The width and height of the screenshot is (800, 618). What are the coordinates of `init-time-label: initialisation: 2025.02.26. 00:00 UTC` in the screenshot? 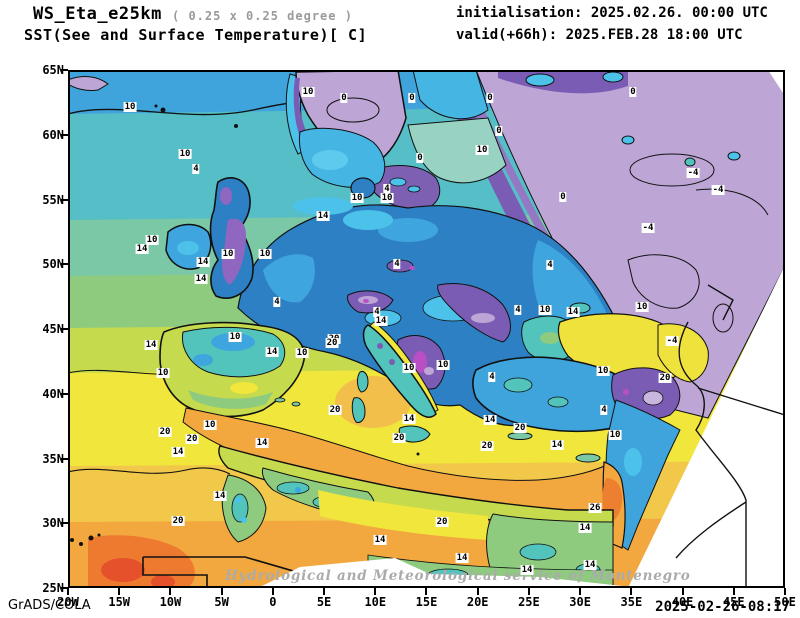 It's located at (612, 13).